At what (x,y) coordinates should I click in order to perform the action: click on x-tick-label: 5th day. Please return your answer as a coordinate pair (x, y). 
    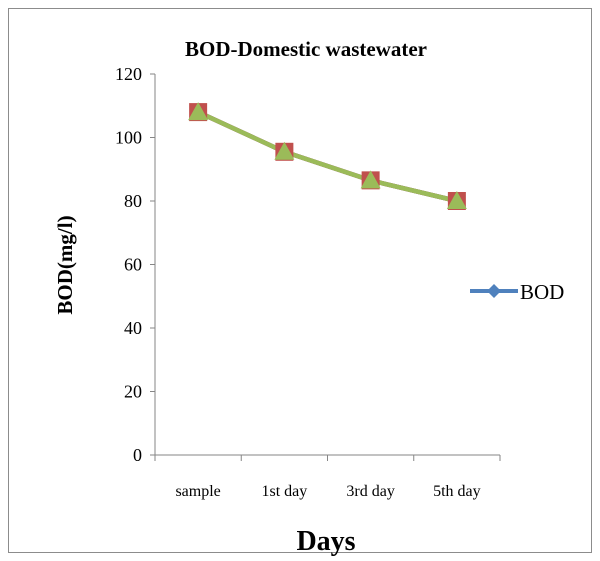
    Looking at the image, I should click on (457, 491).